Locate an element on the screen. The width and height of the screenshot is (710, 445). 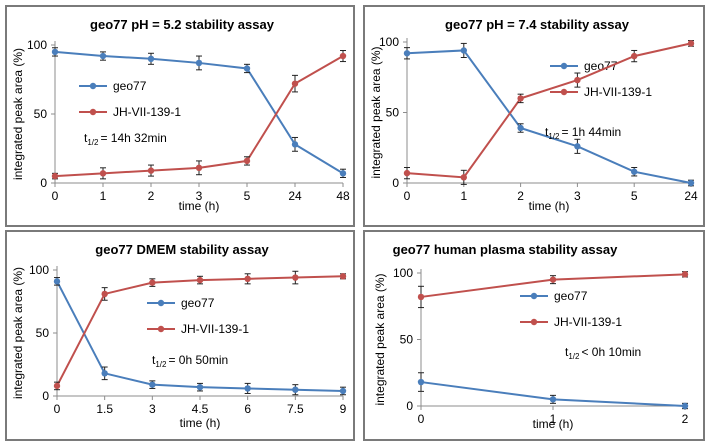
half-life-annotation: t1/2 < 0h 10min is located at coordinates (603, 353).